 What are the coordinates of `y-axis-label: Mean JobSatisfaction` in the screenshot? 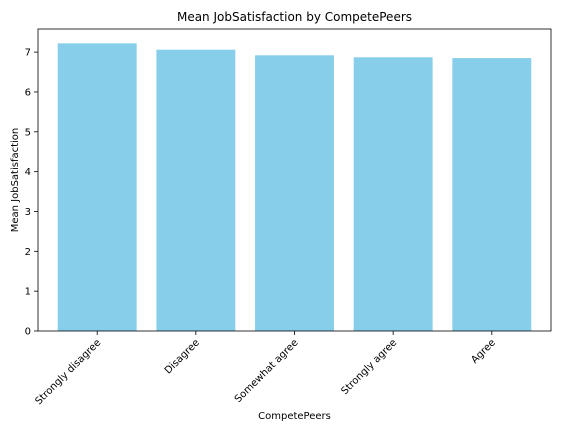 It's located at (15, 180).